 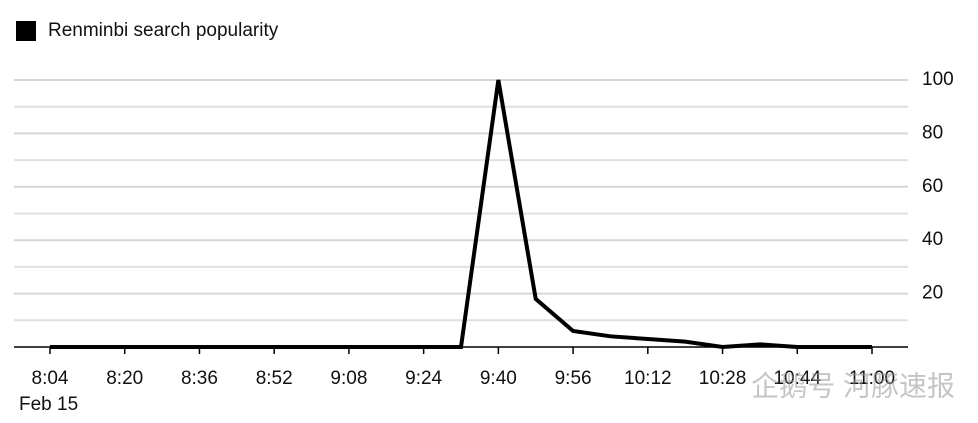 What do you see at coordinates (573, 378) in the screenshot?
I see `x-tick-label: 9:56` at bounding box center [573, 378].